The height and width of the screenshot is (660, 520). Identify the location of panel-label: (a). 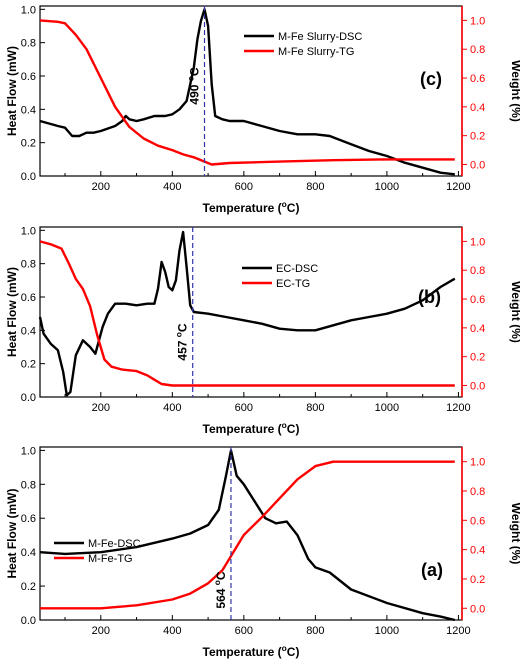
(432, 570).